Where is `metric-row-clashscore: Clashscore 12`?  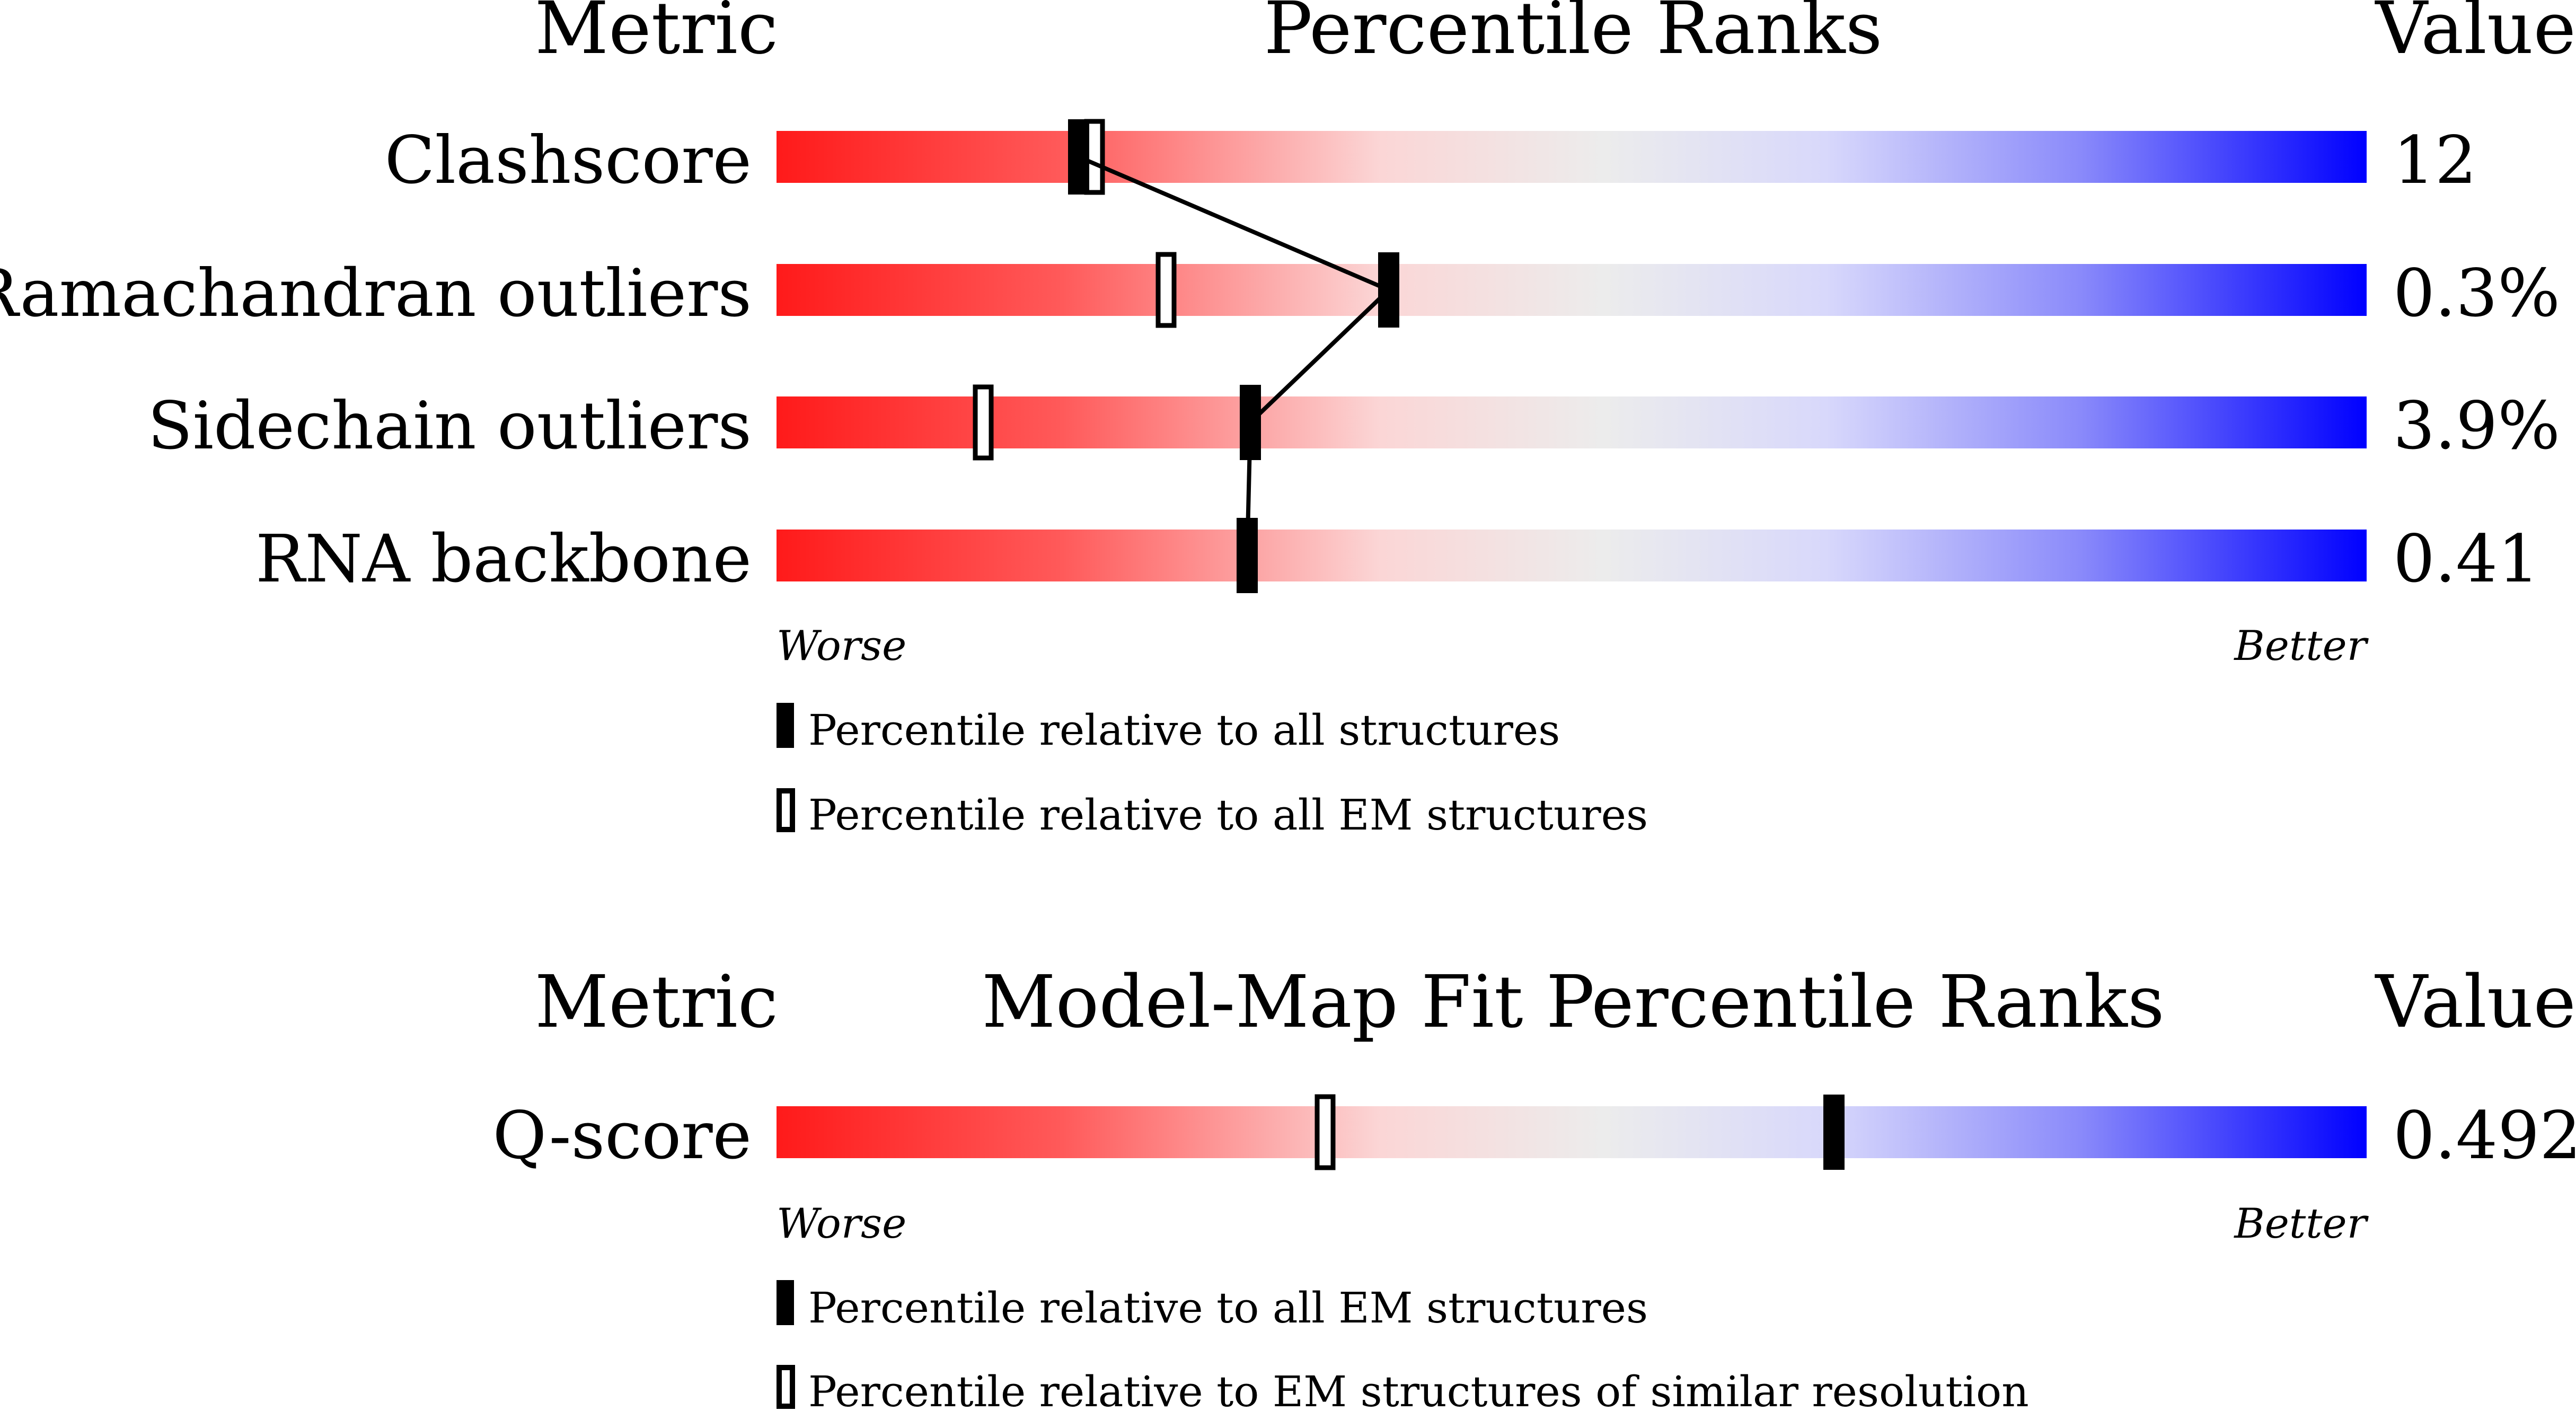 metric-row-clashscore: Clashscore 12 is located at coordinates (1431, 161).